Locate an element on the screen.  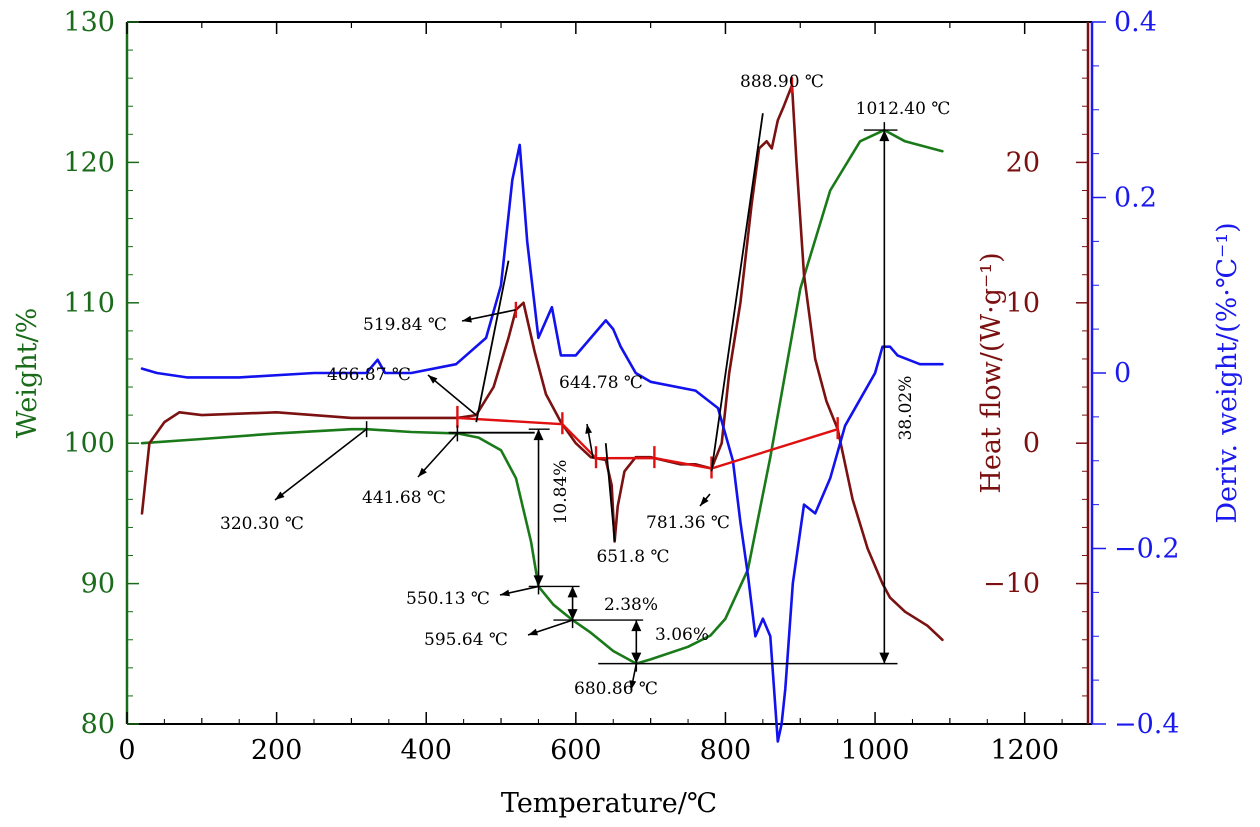
deriv-axis-title: Deriv. weight/(%·℃⁻¹) is located at coordinates (1227, 372).